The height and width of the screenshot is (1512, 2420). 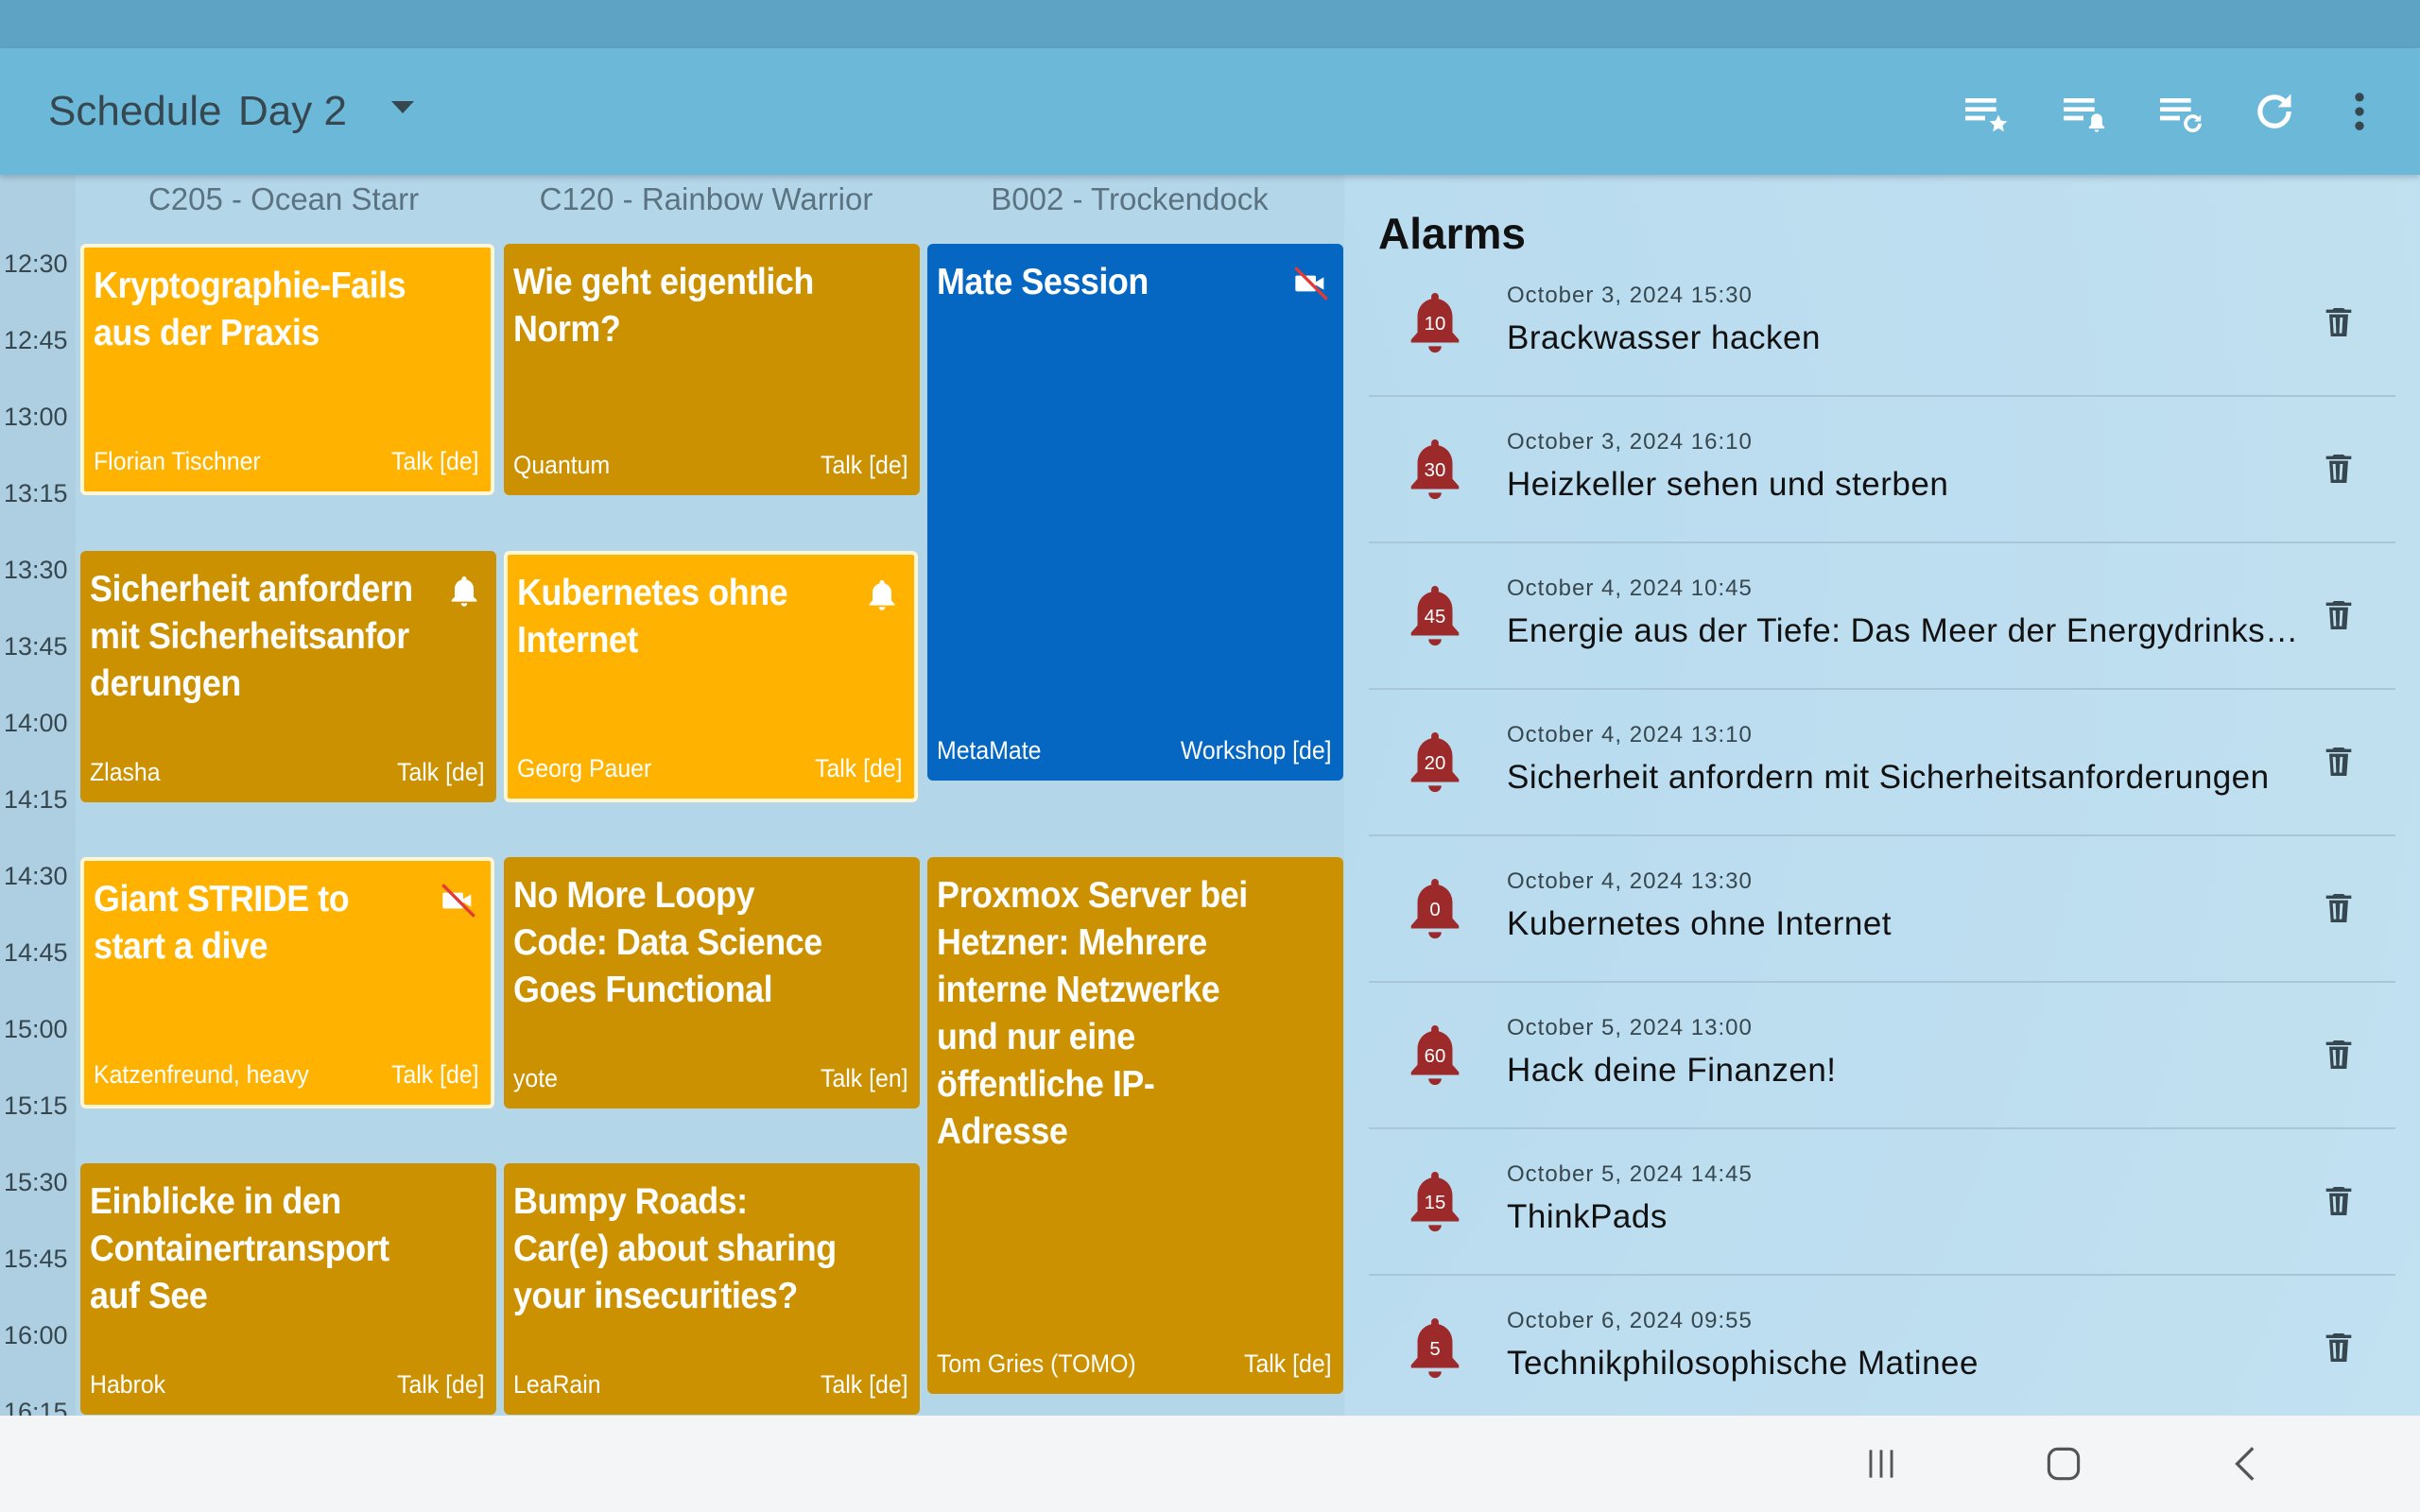 I want to click on time-label: 14:15, so click(x=36, y=799).